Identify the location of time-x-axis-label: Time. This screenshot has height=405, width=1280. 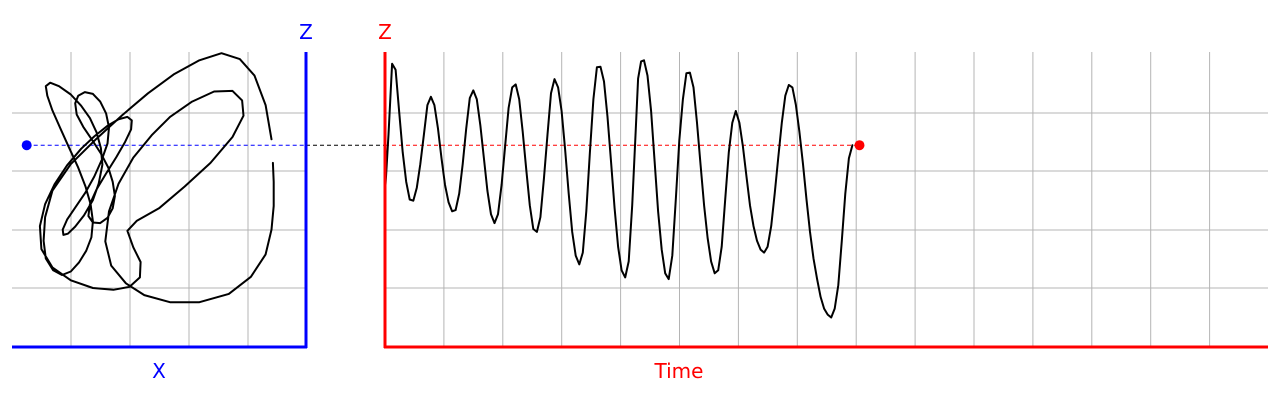
(679, 371).